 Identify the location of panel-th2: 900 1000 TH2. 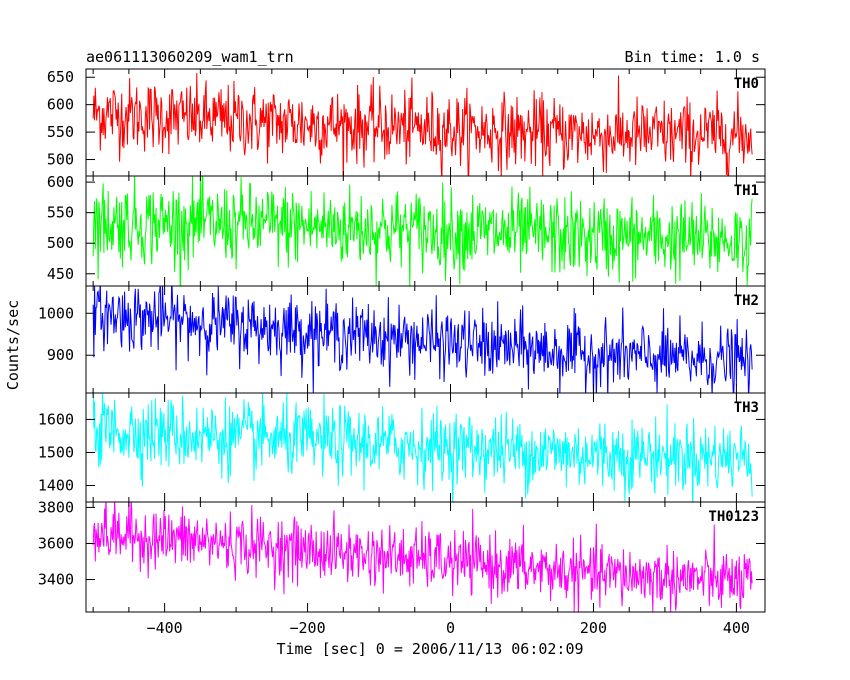
(402, 339).